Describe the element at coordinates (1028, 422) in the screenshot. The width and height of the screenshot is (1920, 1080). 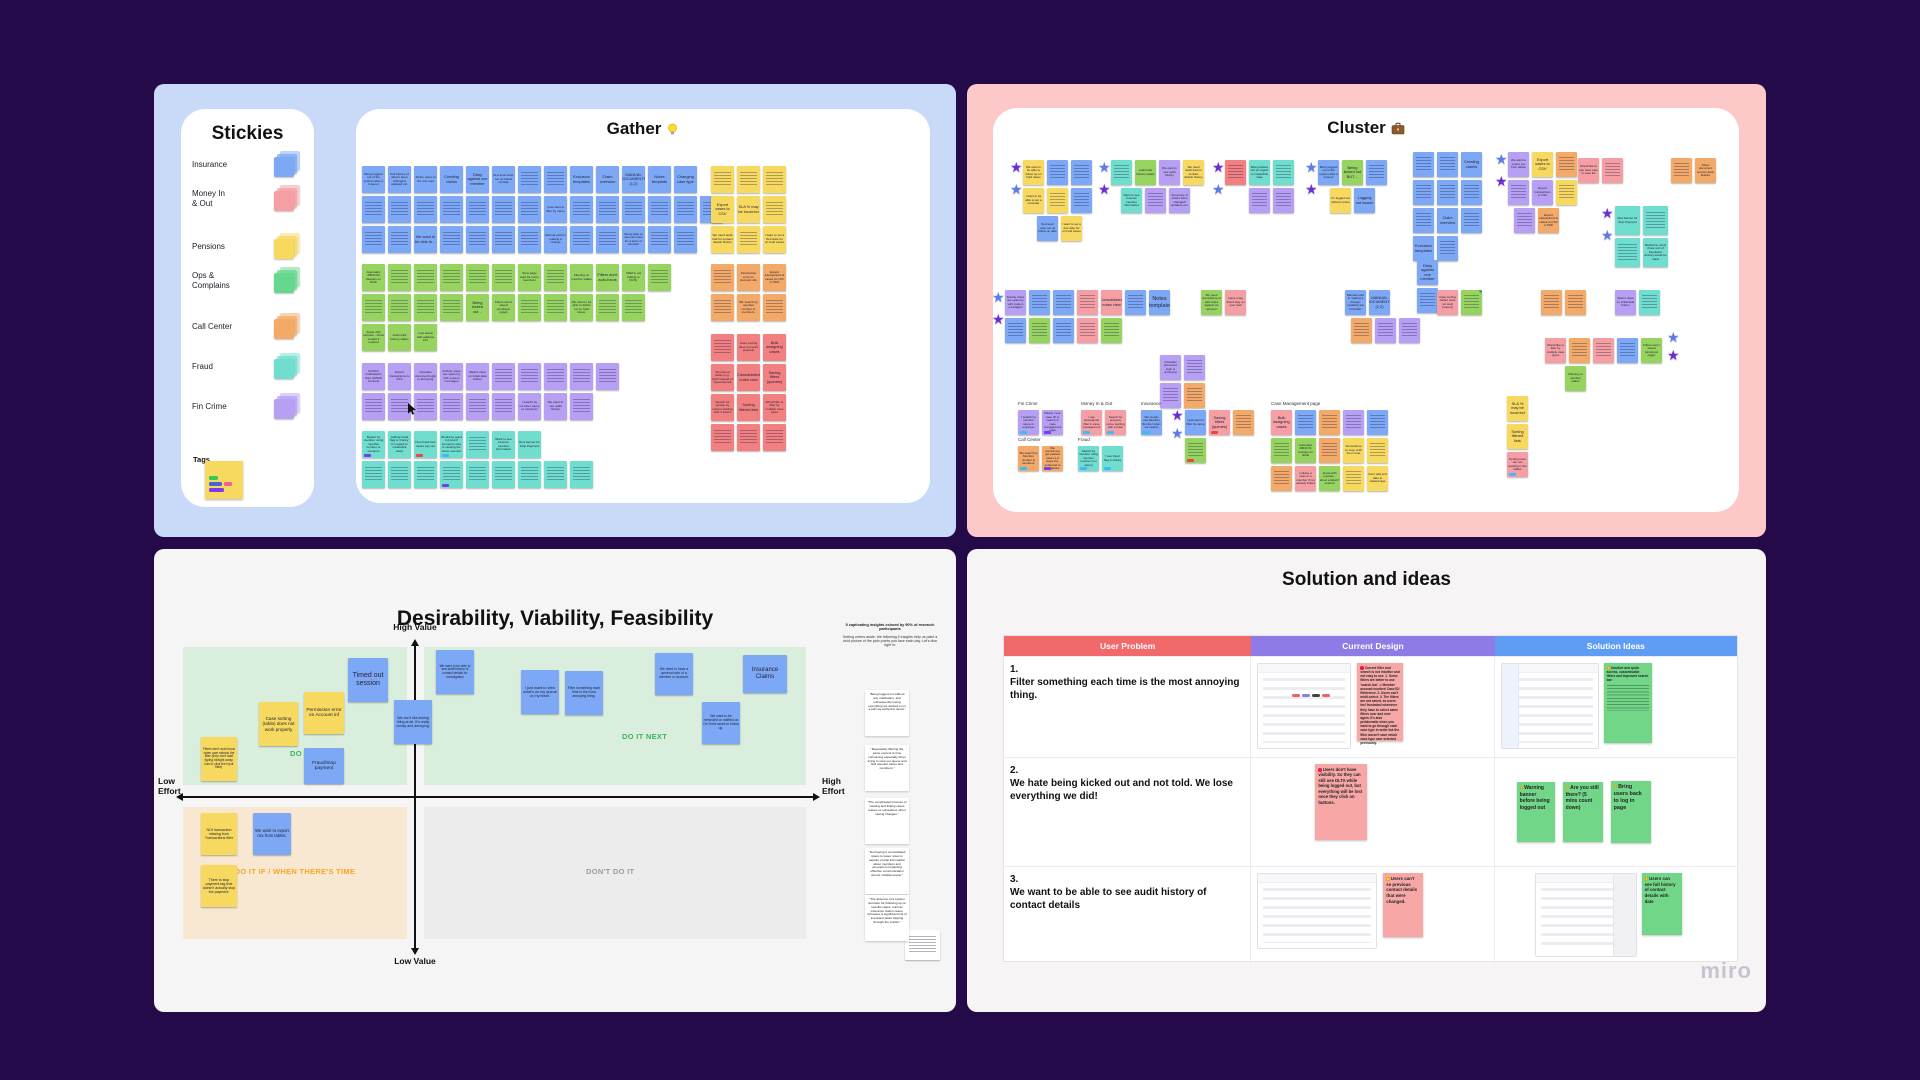
I see `sticky-note: I search by member name or employer` at that location.